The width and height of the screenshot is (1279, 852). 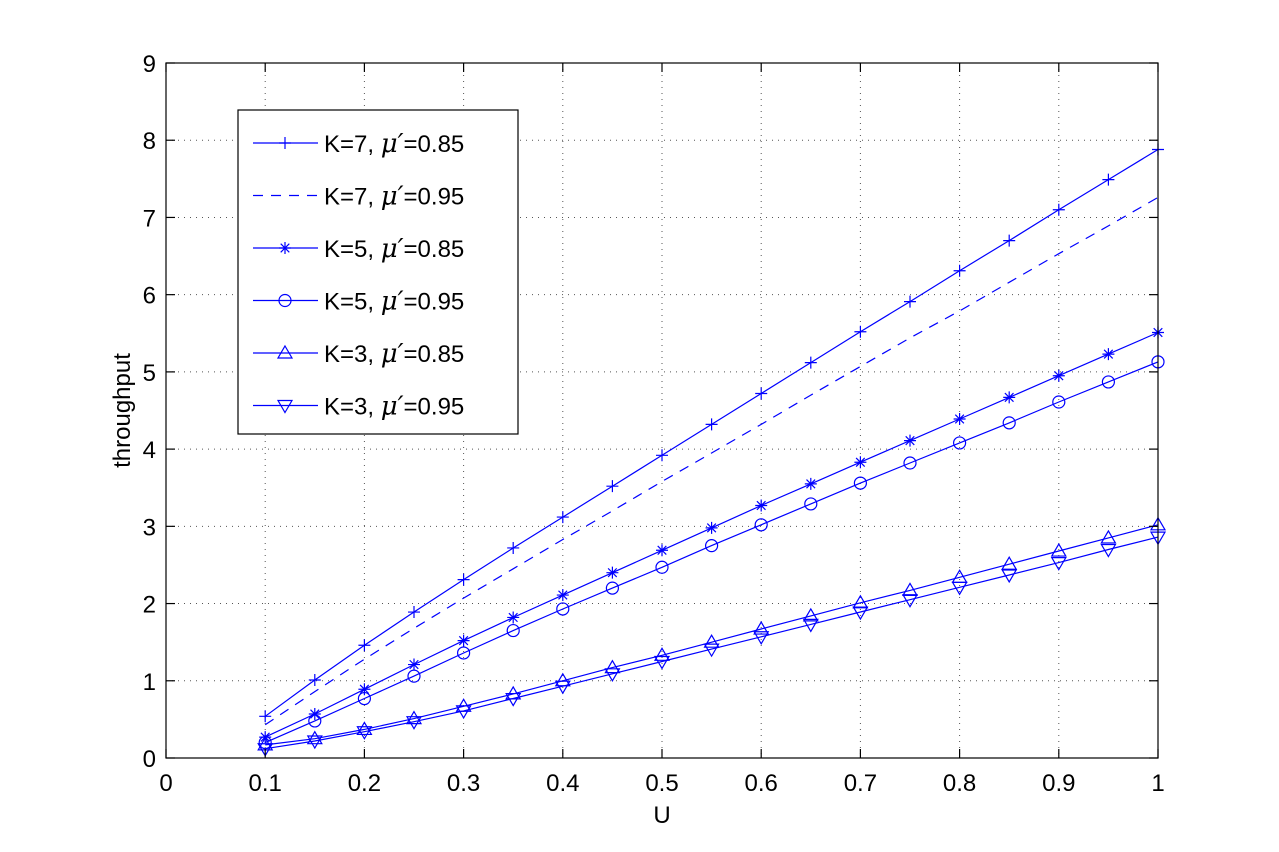 I want to click on legend-entry: K=3, μ′=0.95, so click(x=358, y=407).